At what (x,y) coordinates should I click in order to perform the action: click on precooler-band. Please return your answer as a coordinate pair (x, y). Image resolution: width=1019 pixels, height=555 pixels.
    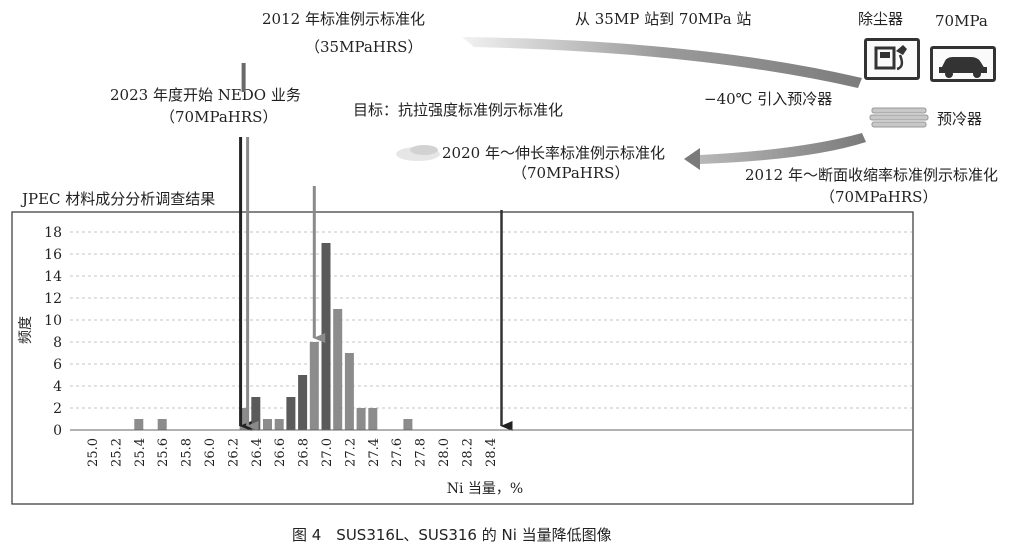
    Looking at the image, I should click on (783, 148).